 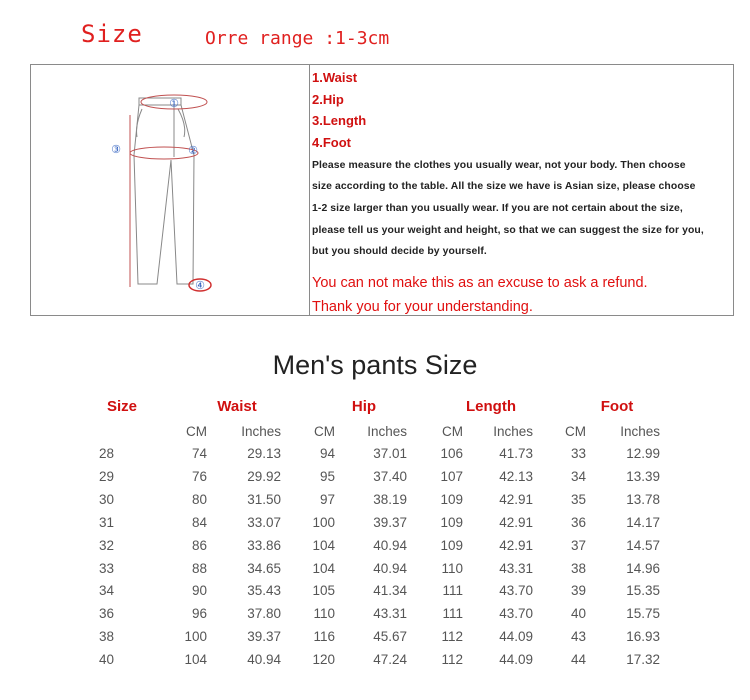 What do you see at coordinates (107, 568) in the screenshot?
I see `row-size: 33` at bounding box center [107, 568].